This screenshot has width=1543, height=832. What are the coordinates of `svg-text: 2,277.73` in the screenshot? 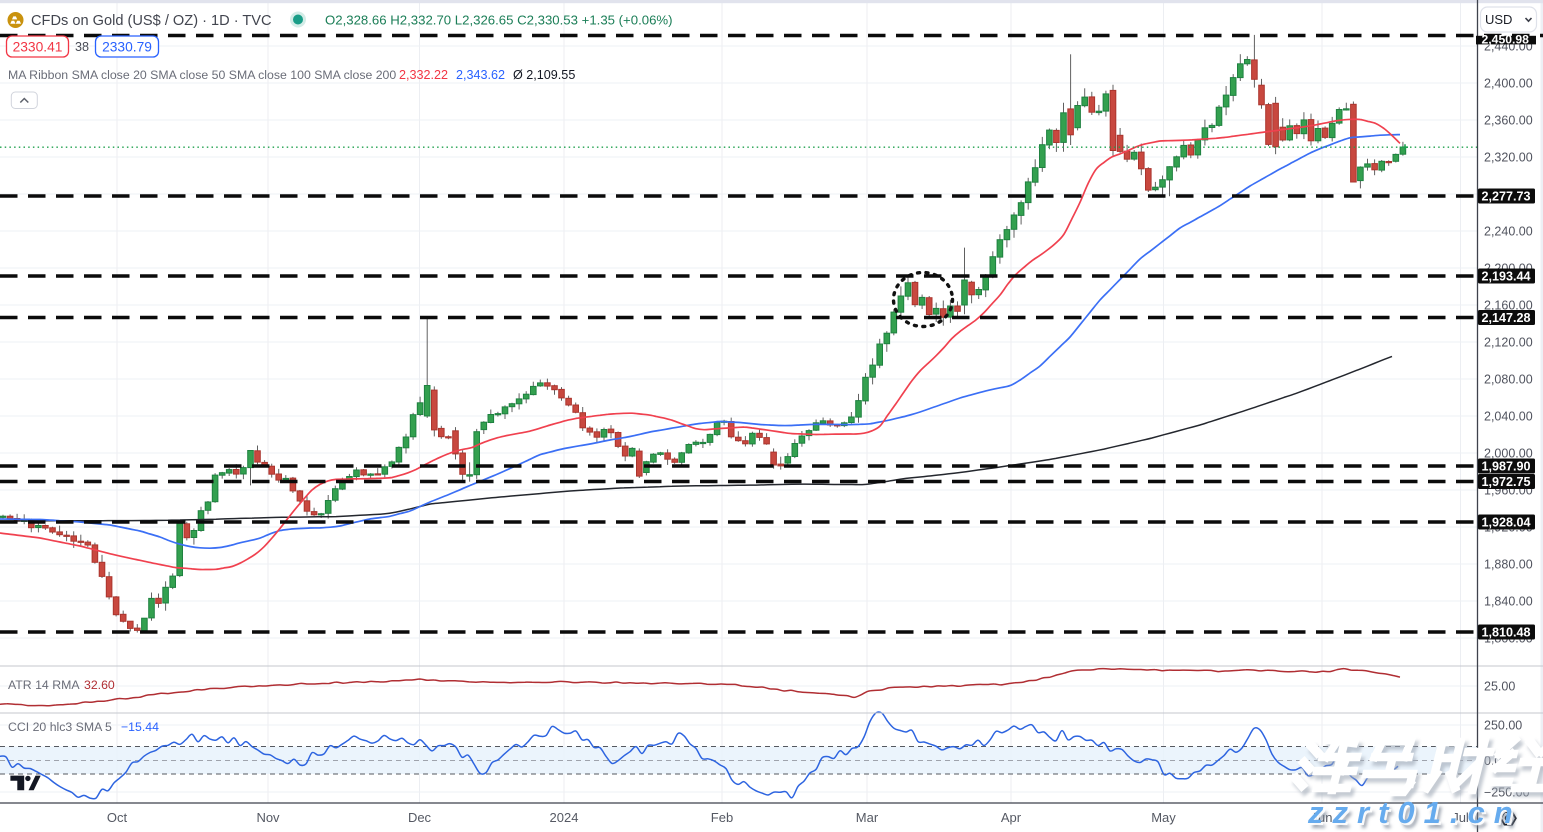 It's located at (1506, 196).